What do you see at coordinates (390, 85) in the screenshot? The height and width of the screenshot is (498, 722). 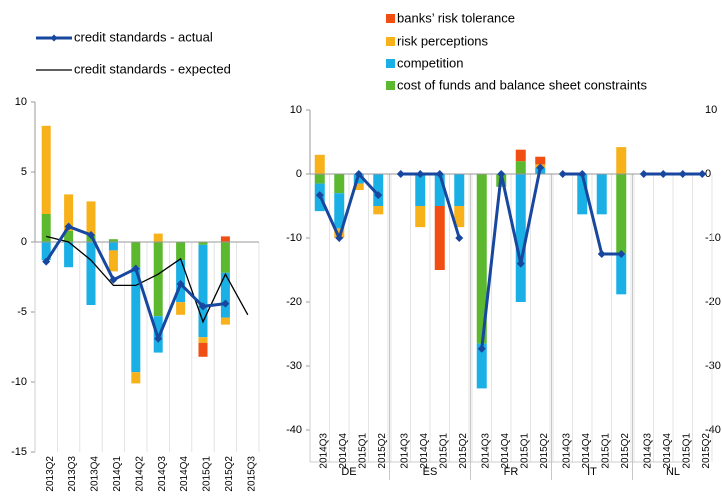 I see `legend-swatch-cost_of_funds` at bounding box center [390, 85].